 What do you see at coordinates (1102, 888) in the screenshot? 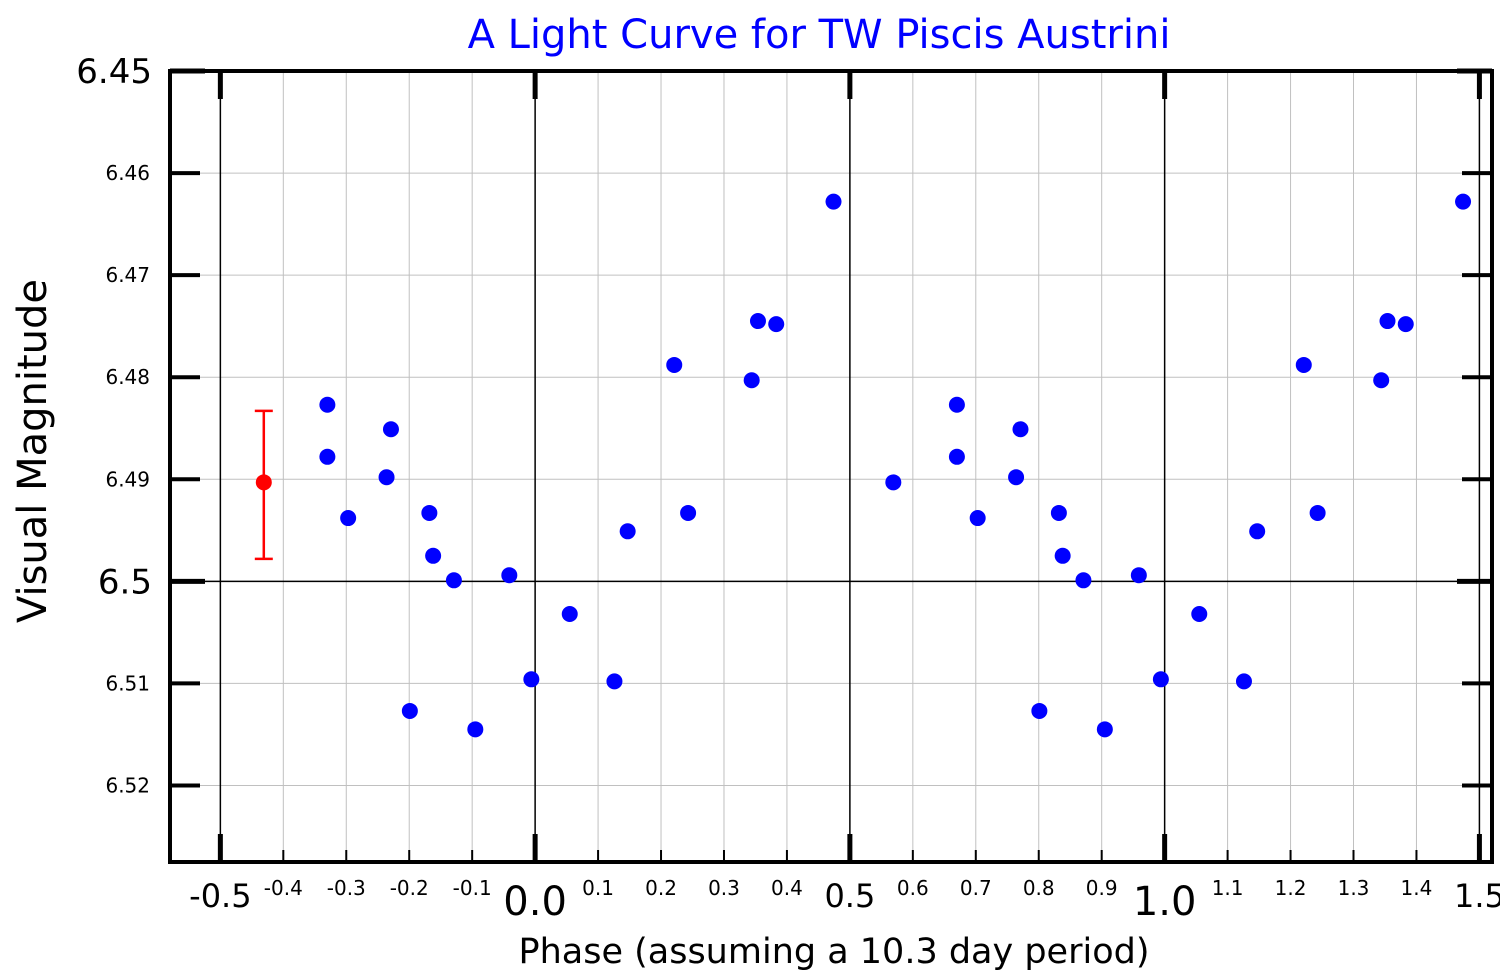
I see `x-minor-tick-label: 0.9` at bounding box center [1102, 888].